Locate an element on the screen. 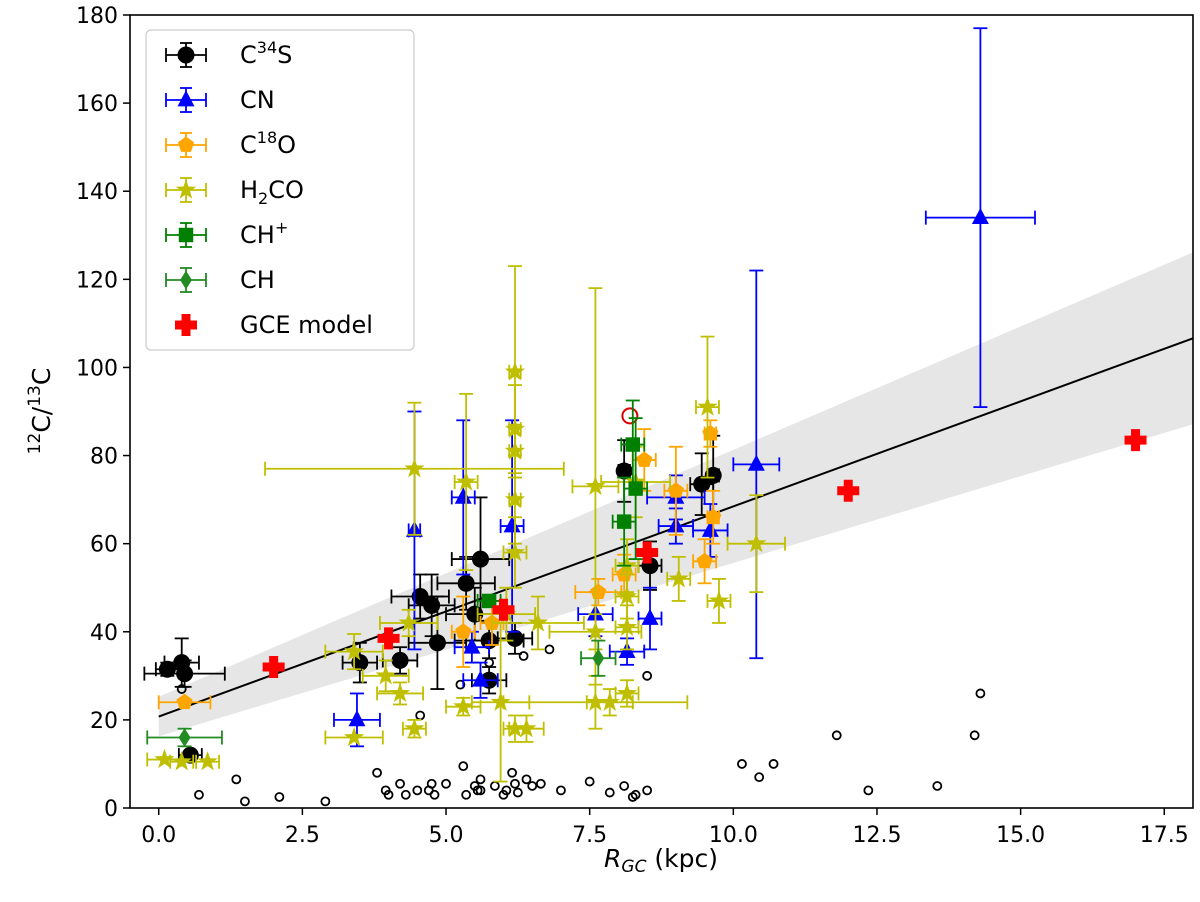  y-tick-label: 140 is located at coordinates (97, 192).